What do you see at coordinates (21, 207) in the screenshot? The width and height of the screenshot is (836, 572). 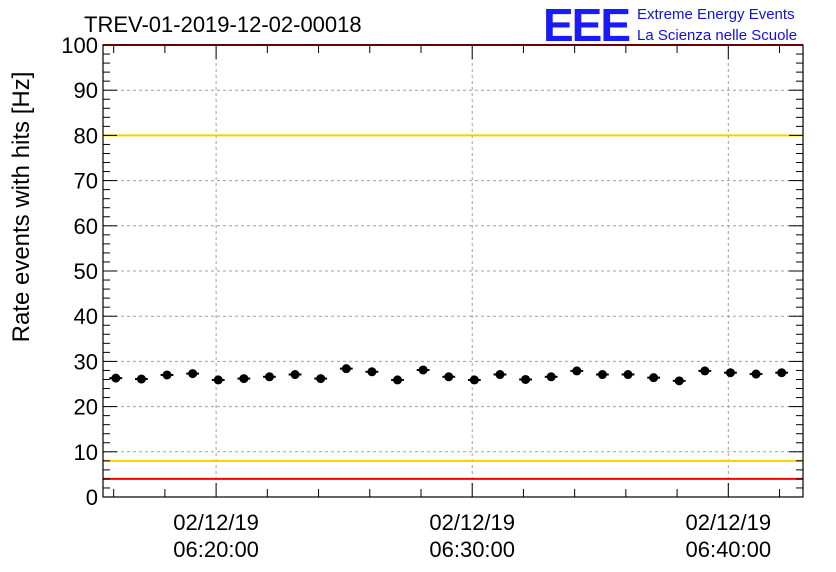 I see `y-axis-label: Rate events with hits [Hz]` at bounding box center [21, 207].